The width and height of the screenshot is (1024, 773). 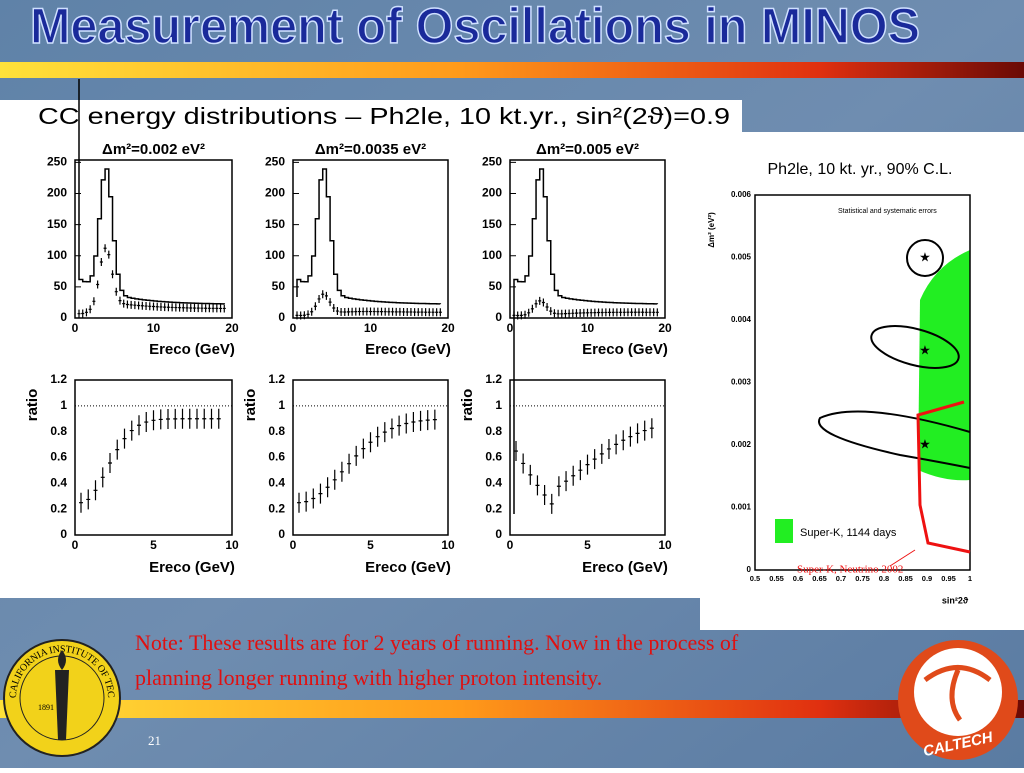 What do you see at coordinates (741, 194) in the screenshot?
I see `y-tick-label: 0.006` at bounding box center [741, 194].